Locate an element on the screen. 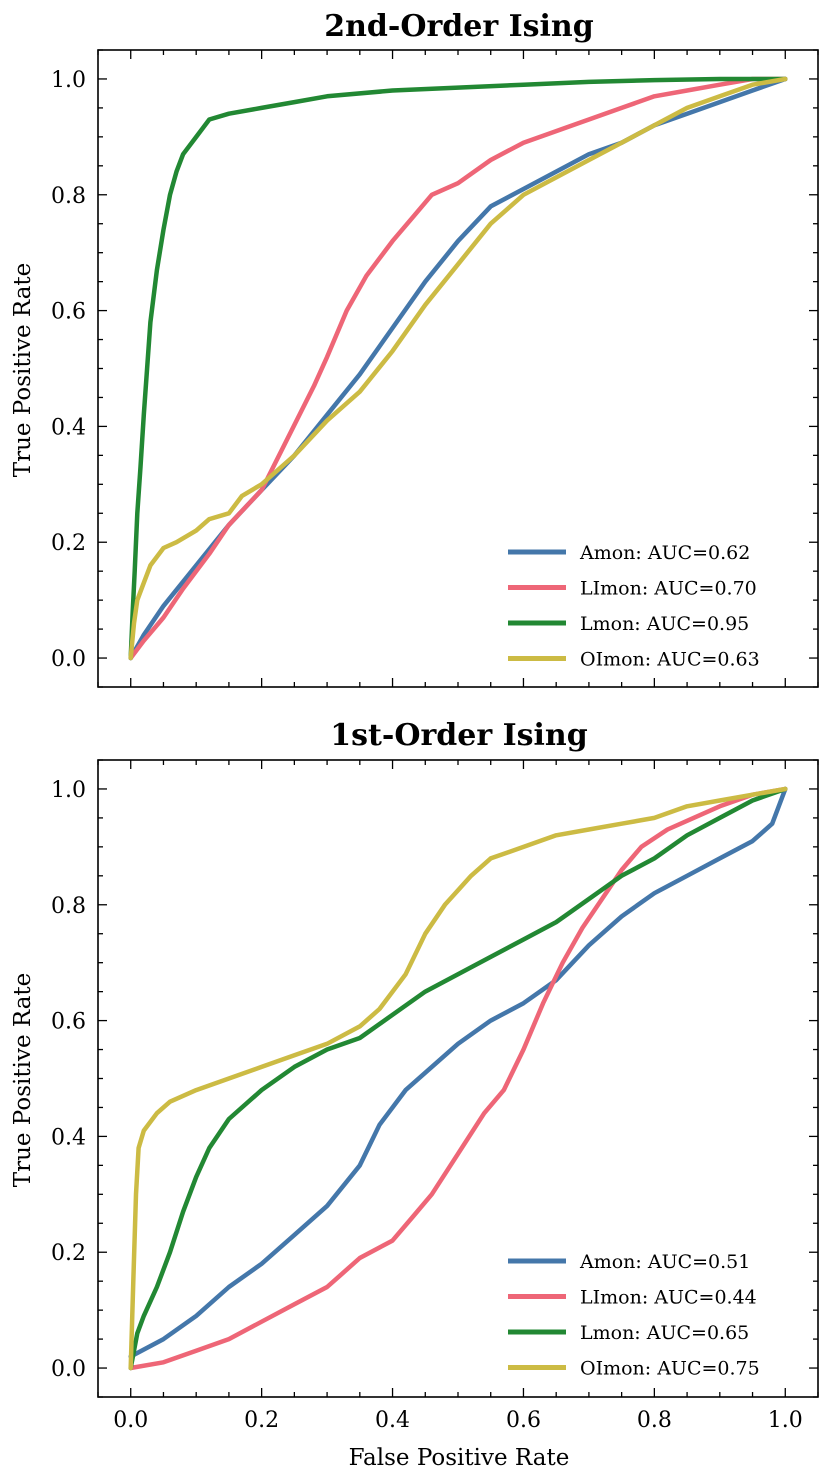 The image size is (829, 1484). x-tick-label: 0.6 is located at coordinates (523, 1420).